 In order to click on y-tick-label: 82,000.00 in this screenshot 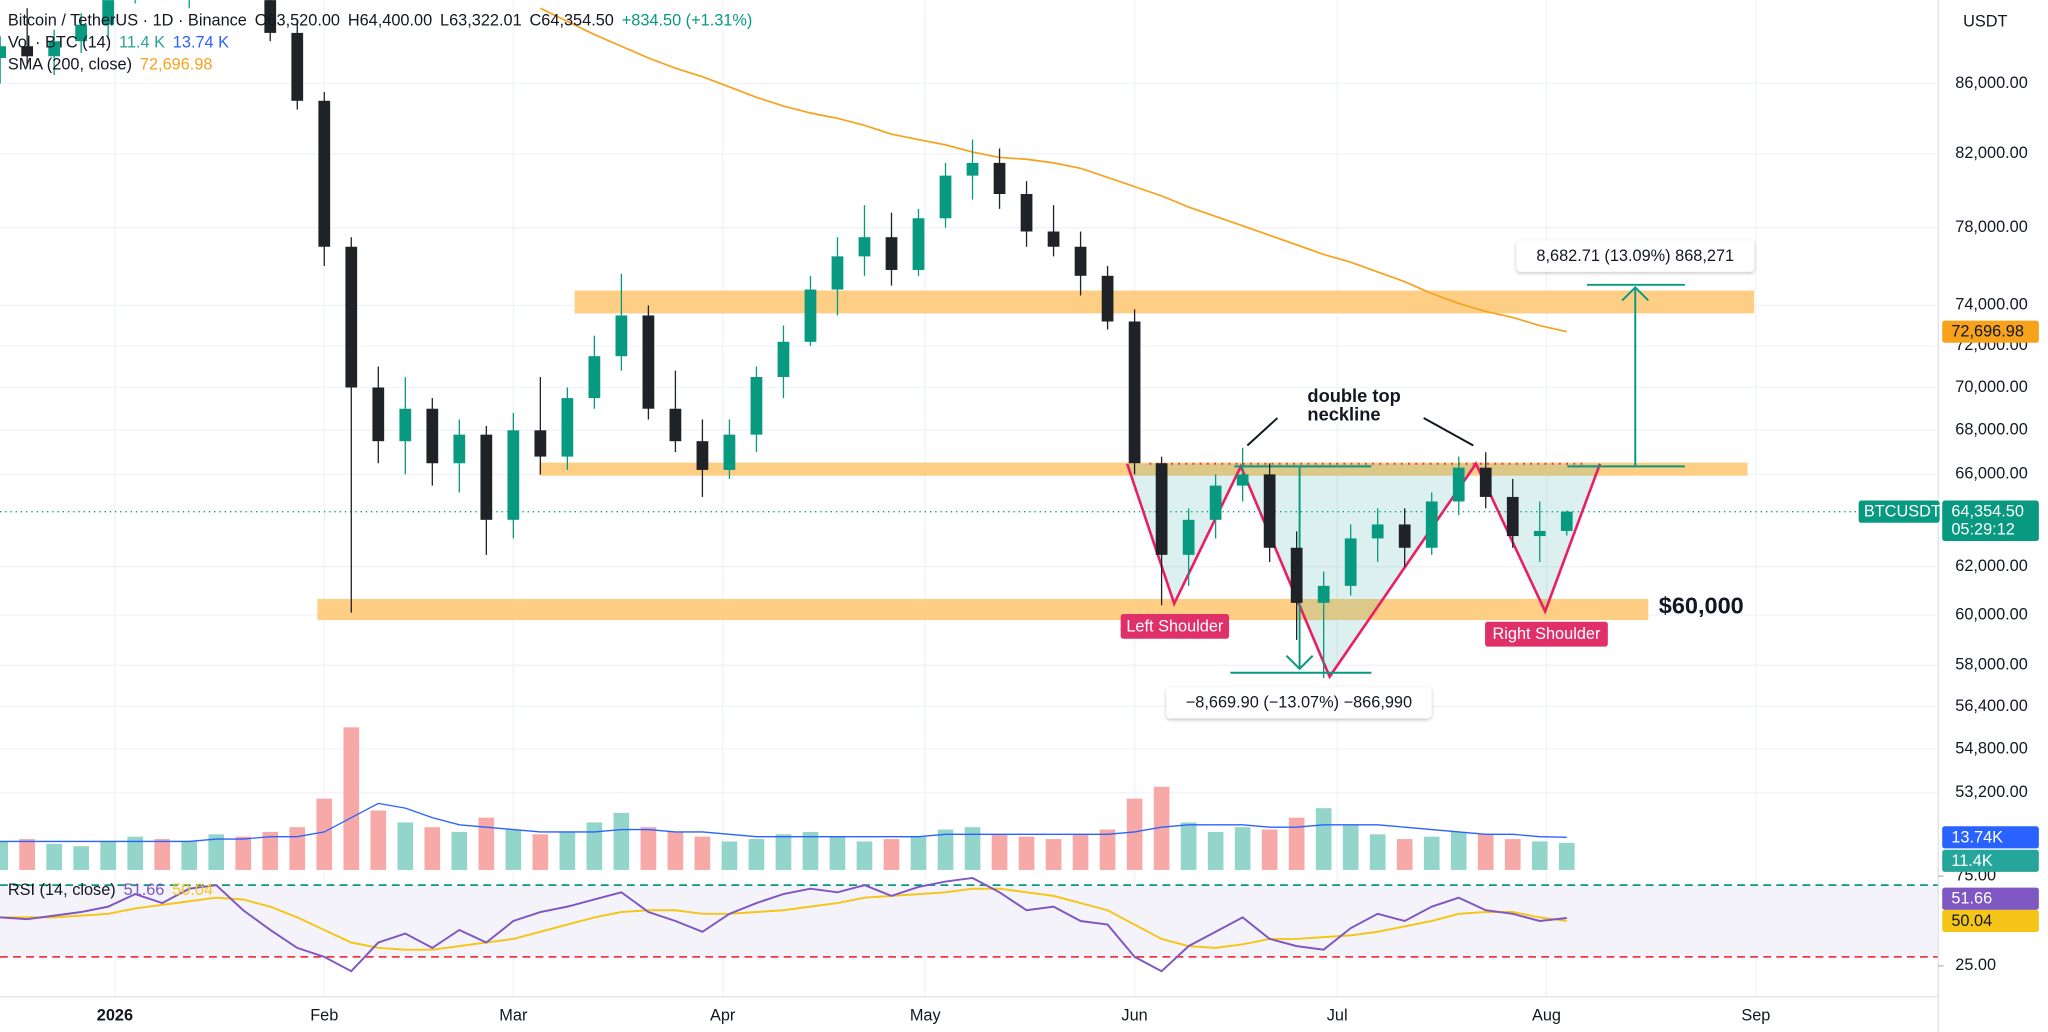, I will do `click(1991, 153)`.